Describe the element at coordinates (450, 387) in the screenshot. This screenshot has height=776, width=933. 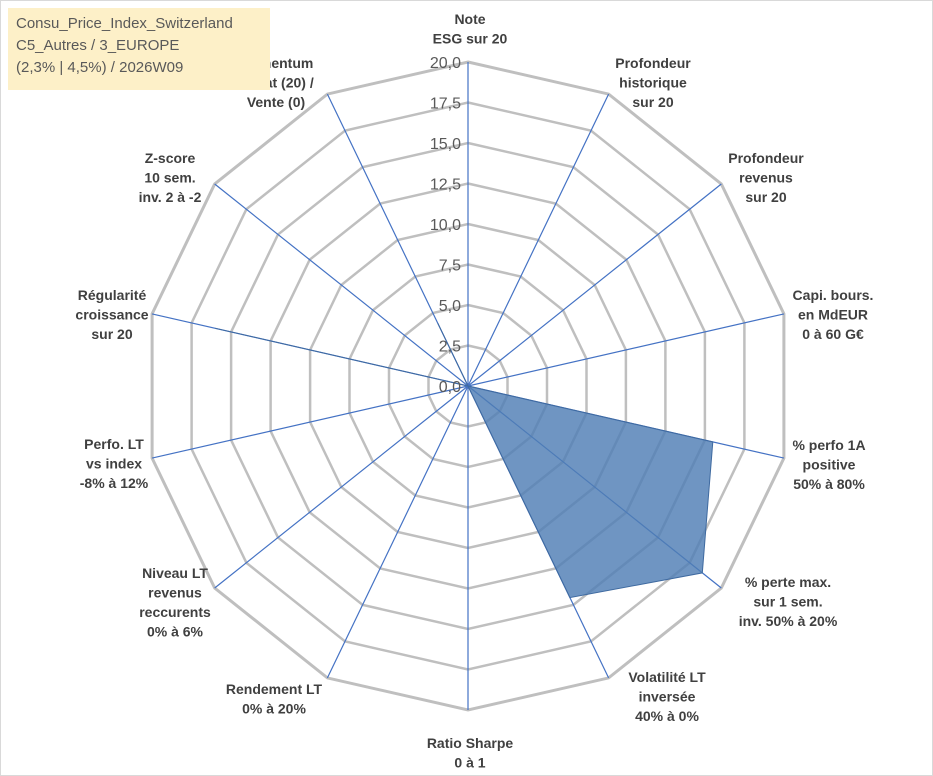
I see `tick-label: 0,0` at that location.